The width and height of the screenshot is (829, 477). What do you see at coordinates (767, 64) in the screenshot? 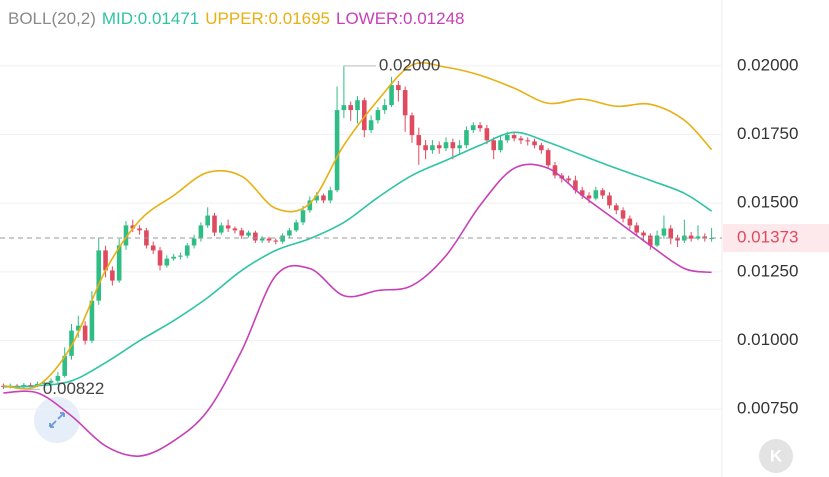
I see `y-tick-label: 0.02000` at bounding box center [767, 64].